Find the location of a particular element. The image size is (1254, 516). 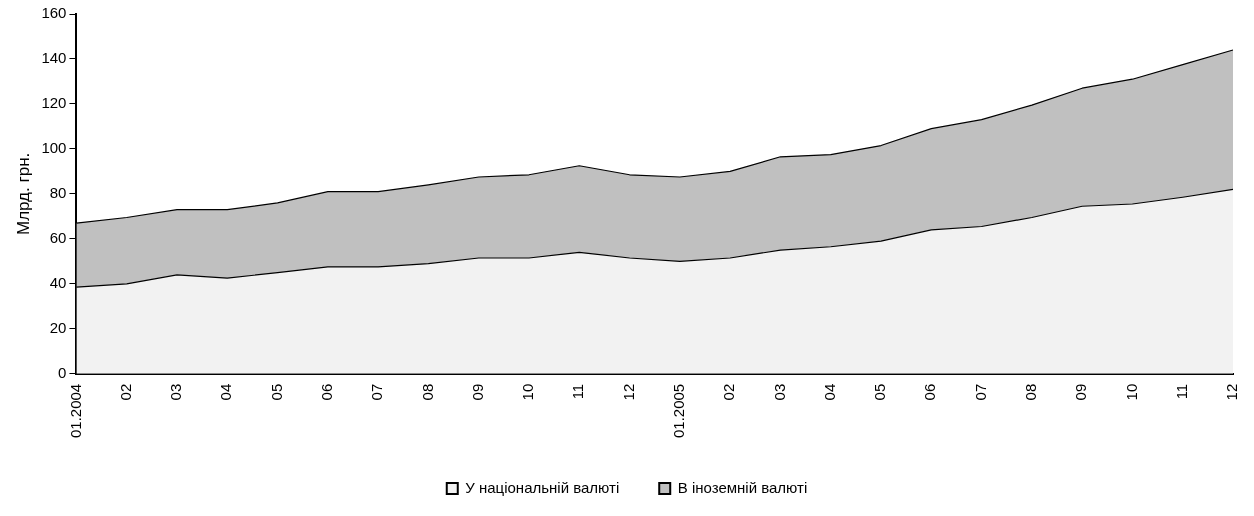

y-tick-label: 20 is located at coordinates (58, 327).